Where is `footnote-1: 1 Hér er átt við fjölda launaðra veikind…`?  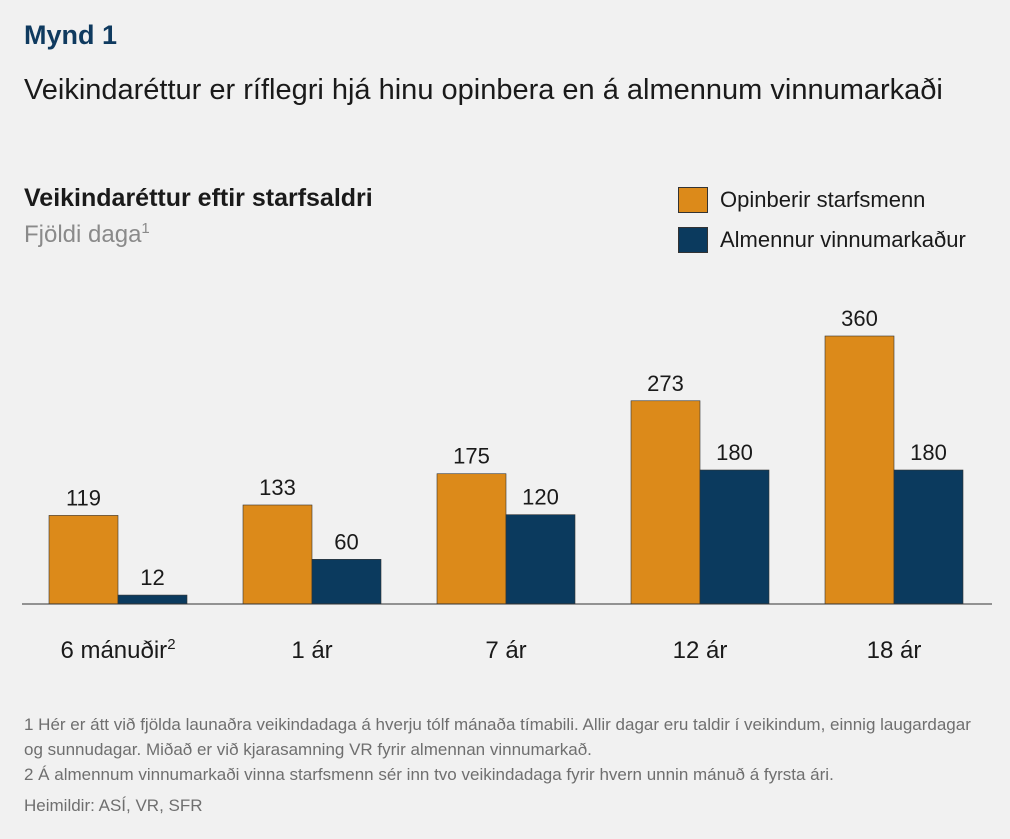
footnote-1: 1 Hér er átt við fjölda launaðra veikind… is located at coordinates (497, 737).